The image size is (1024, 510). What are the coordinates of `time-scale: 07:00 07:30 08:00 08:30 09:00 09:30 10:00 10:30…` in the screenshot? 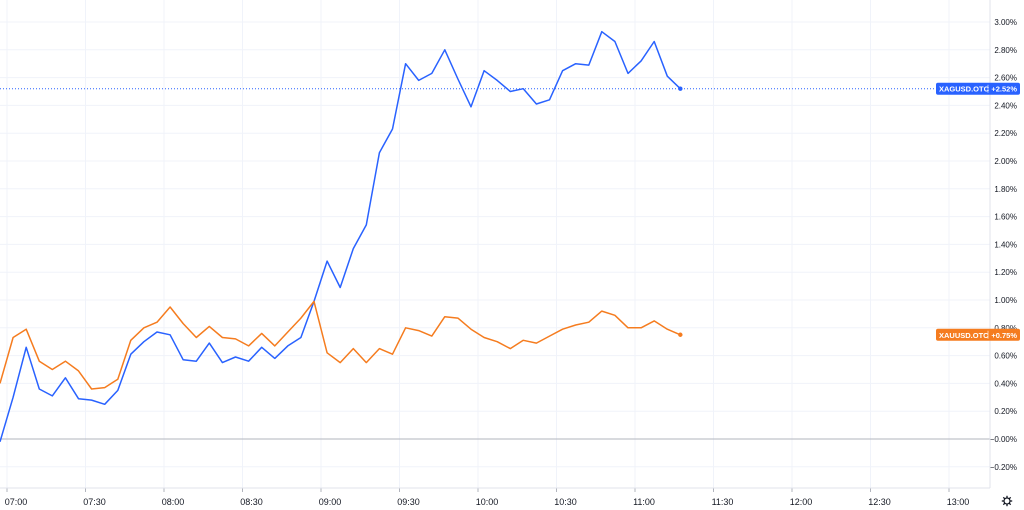 It's located at (495, 497).